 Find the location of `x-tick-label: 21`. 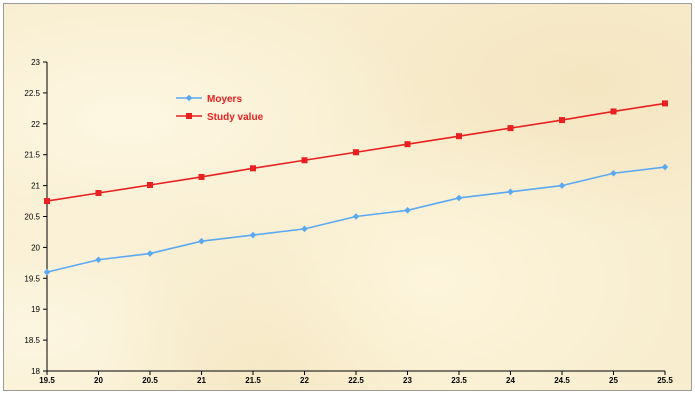

x-tick-label: 21 is located at coordinates (201, 380).